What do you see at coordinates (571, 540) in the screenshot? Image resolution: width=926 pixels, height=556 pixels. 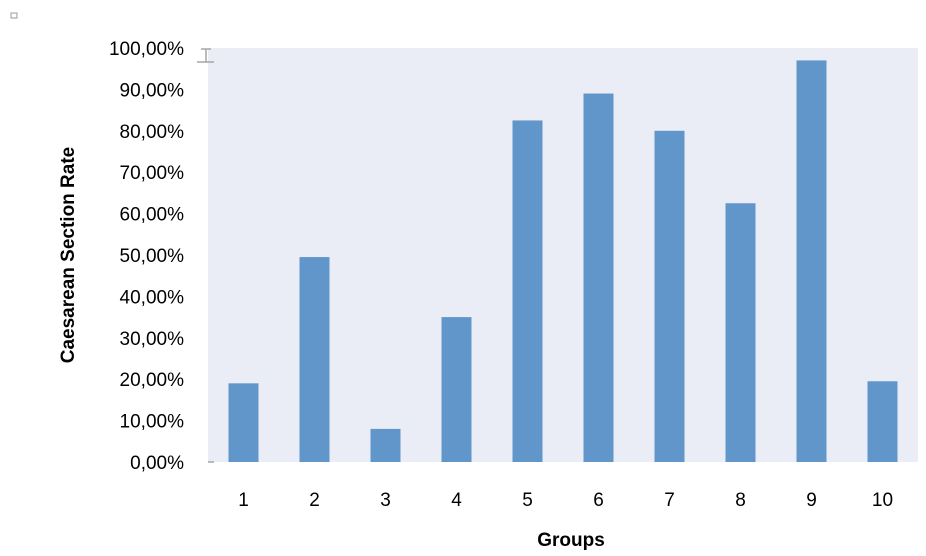 I see `x-axis-title: Groups` at bounding box center [571, 540].